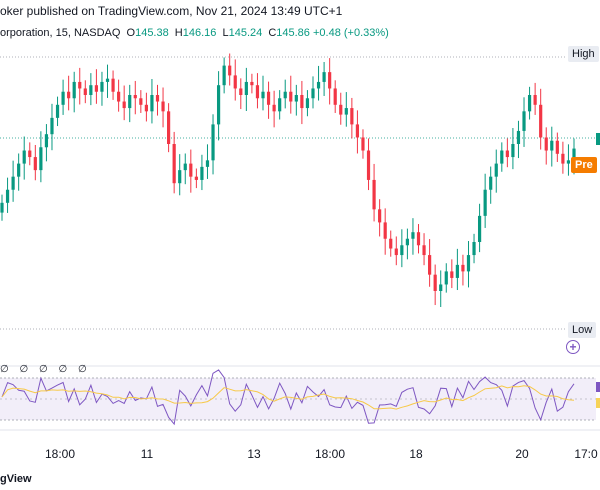 Image resolution: width=600 pixels, height=490 pixels. Describe the element at coordinates (60, 33) in the screenshot. I see `symbol-name: orporation, 15, NASDAQ` at that location.